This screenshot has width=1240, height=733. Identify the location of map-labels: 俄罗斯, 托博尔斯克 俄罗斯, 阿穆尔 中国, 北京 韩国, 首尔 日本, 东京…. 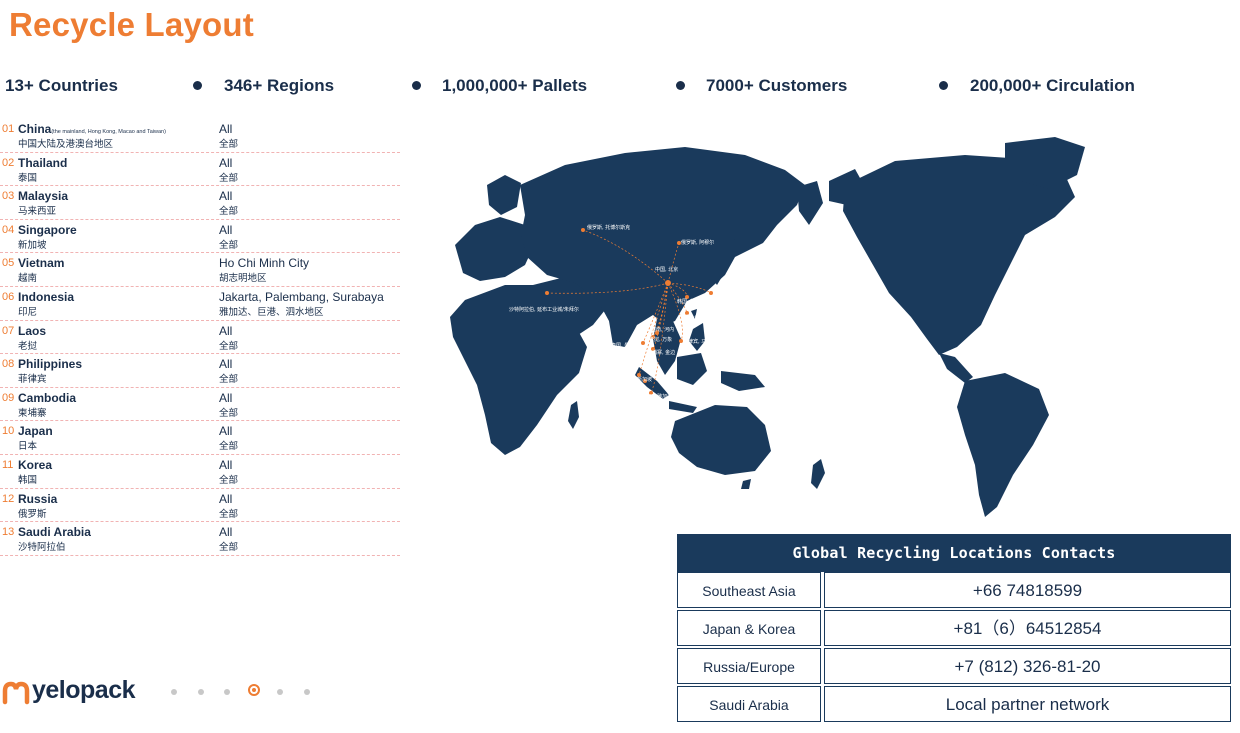
(623, 312).